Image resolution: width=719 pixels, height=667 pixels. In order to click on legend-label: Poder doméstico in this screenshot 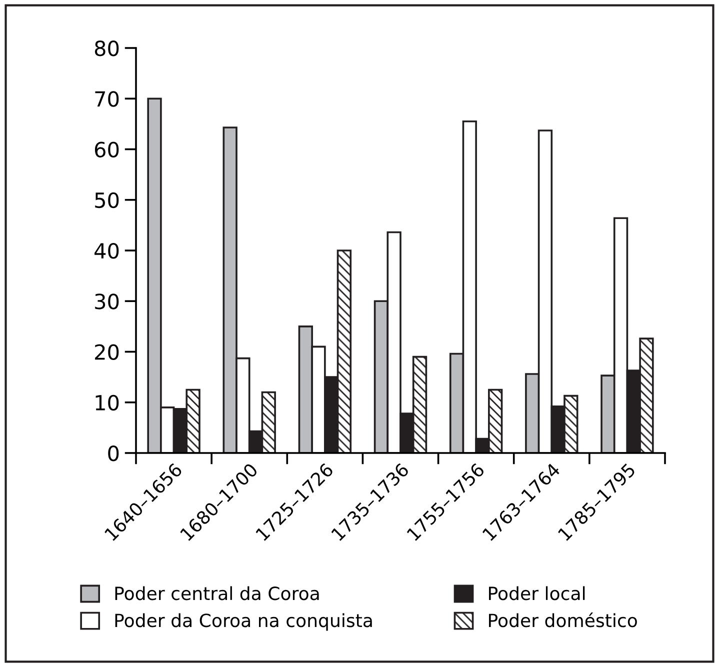, I will do `click(563, 620)`.